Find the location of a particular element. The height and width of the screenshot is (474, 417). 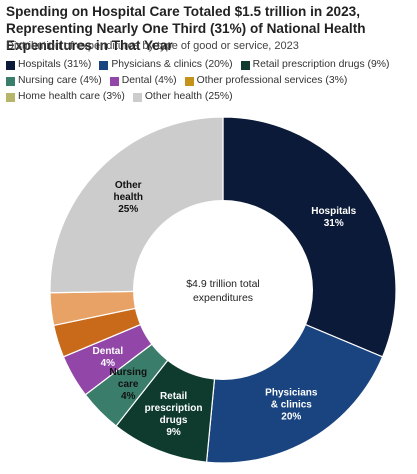

legend-label: Physicians & clinics (20%) is located at coordinates (172, 64).